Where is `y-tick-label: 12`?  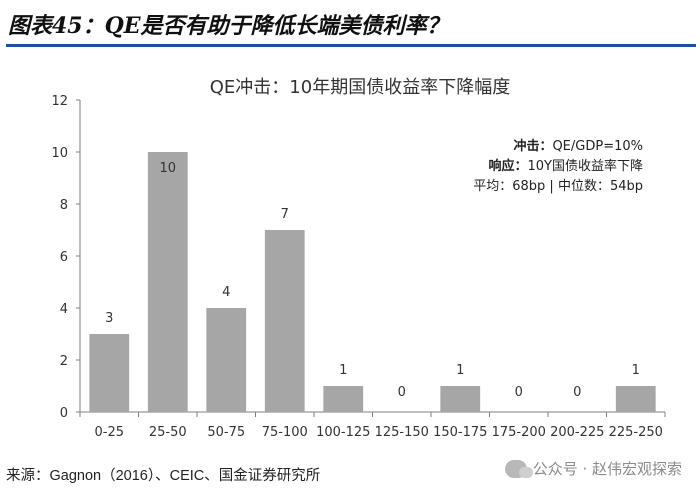 y-tick-label: 12 is located at coordinates (59, 101).